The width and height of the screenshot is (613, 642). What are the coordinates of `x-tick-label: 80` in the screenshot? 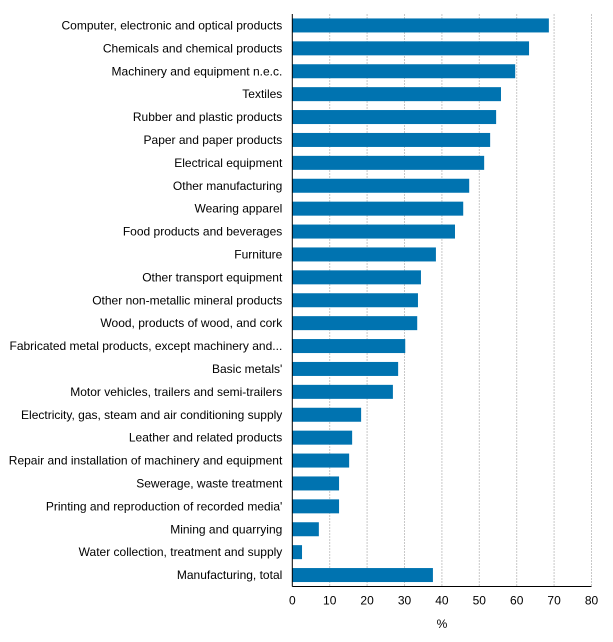 It's located at (592, 601).